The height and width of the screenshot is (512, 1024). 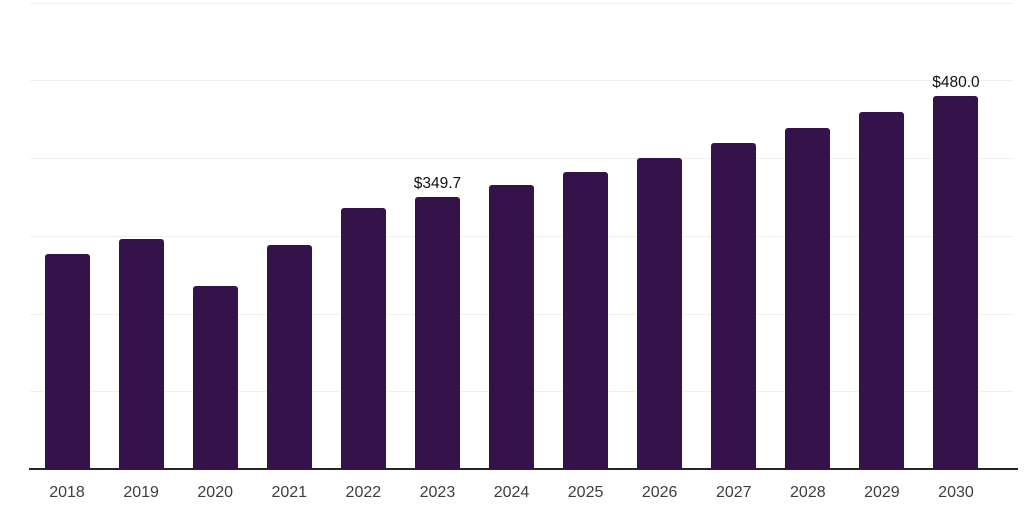 I want to click on bar-2018, so click(x=67, y=361).